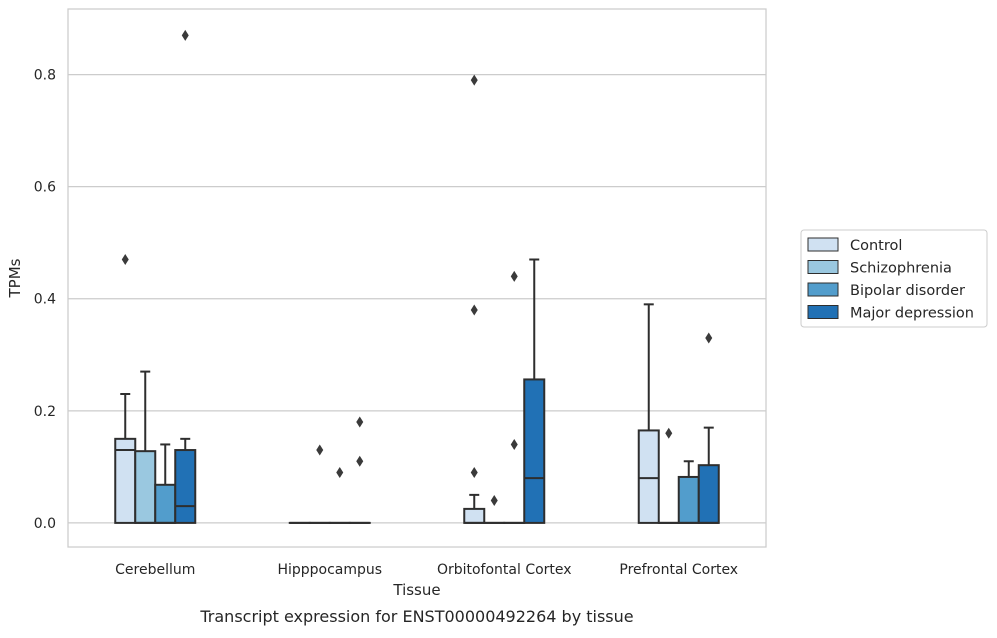 This screenshot has width=997, height=638. Describe the element at coordinates (901, 269) in the screenshot. I see `legend-label: Schizophrenia` at that location.